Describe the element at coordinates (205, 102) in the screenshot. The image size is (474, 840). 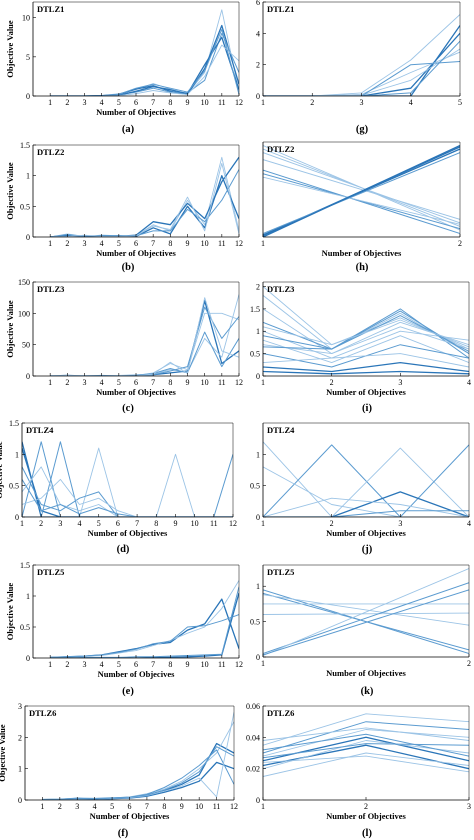
I see `x-tick-label: 10` at that location.